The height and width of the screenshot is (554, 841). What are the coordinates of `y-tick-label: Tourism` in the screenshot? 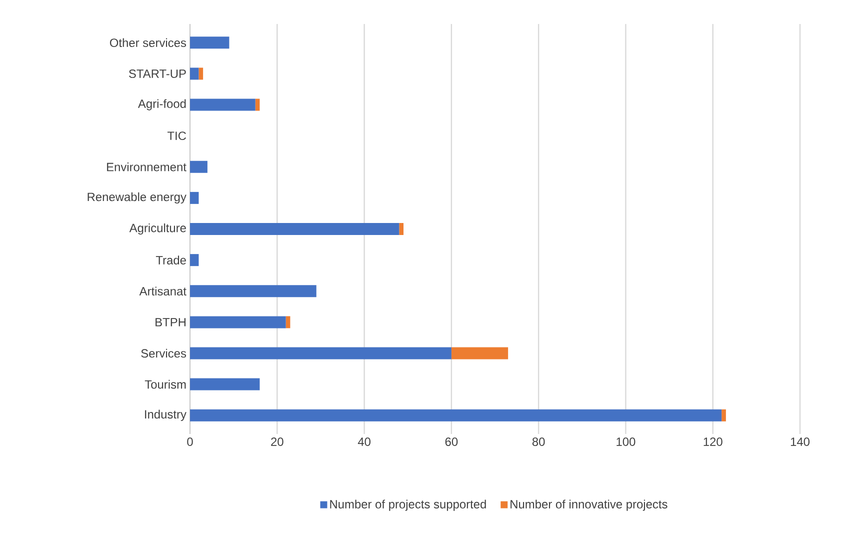 It's located at (165, 384).